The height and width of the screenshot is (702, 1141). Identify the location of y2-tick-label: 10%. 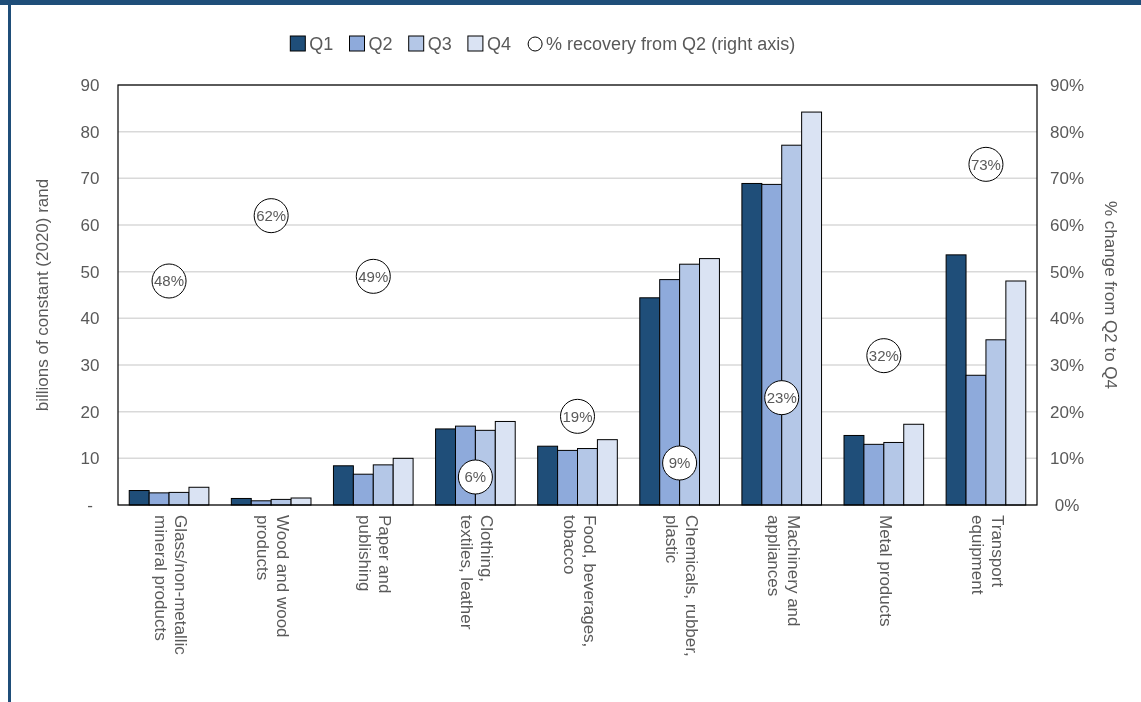
(1067, 459).